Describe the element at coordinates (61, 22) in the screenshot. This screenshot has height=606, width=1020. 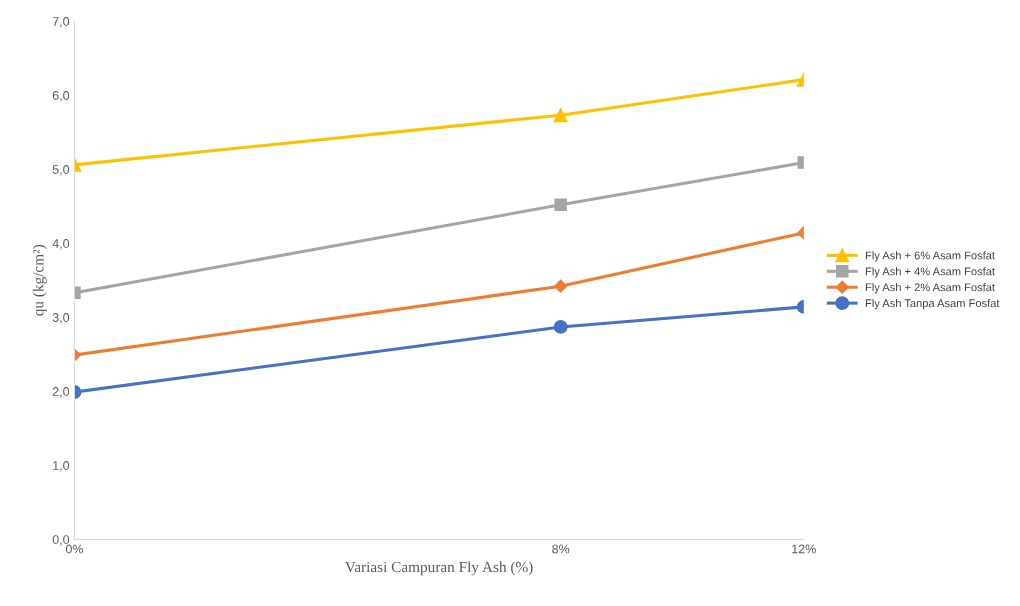
I see `y-tick-label: 7,0` at that location.